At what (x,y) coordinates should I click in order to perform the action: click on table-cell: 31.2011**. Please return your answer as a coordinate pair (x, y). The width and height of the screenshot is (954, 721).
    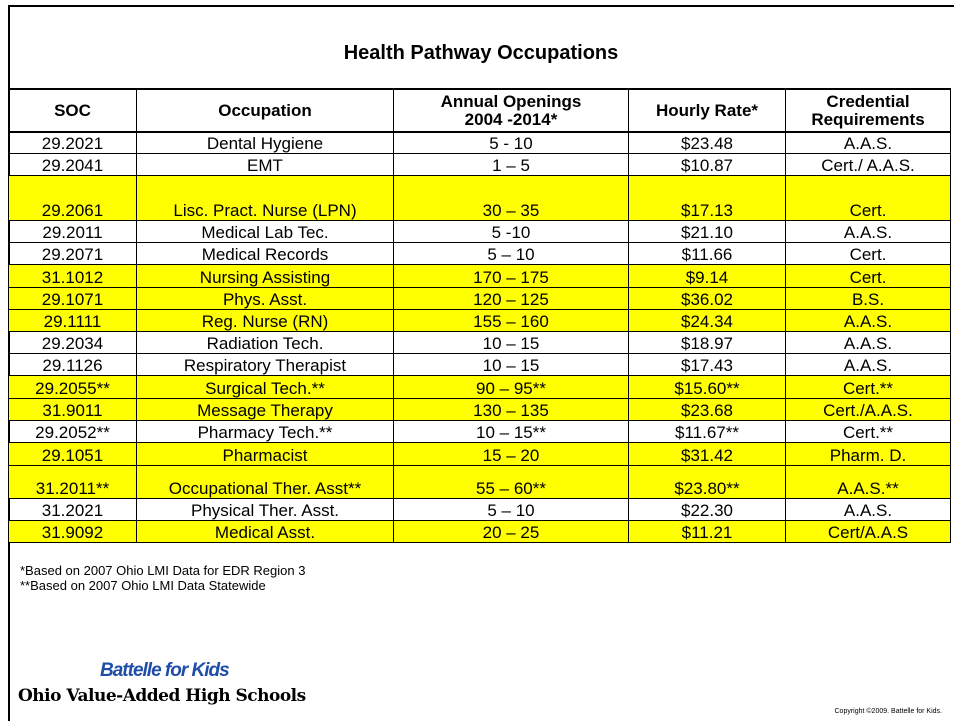
    Looking at the image, I should click on (72, 481).